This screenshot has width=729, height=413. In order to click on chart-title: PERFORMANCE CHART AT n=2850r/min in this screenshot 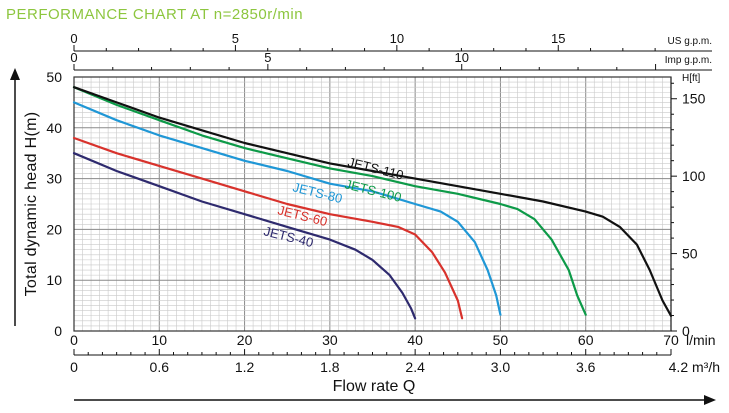, I will do `click(155, 14)`.